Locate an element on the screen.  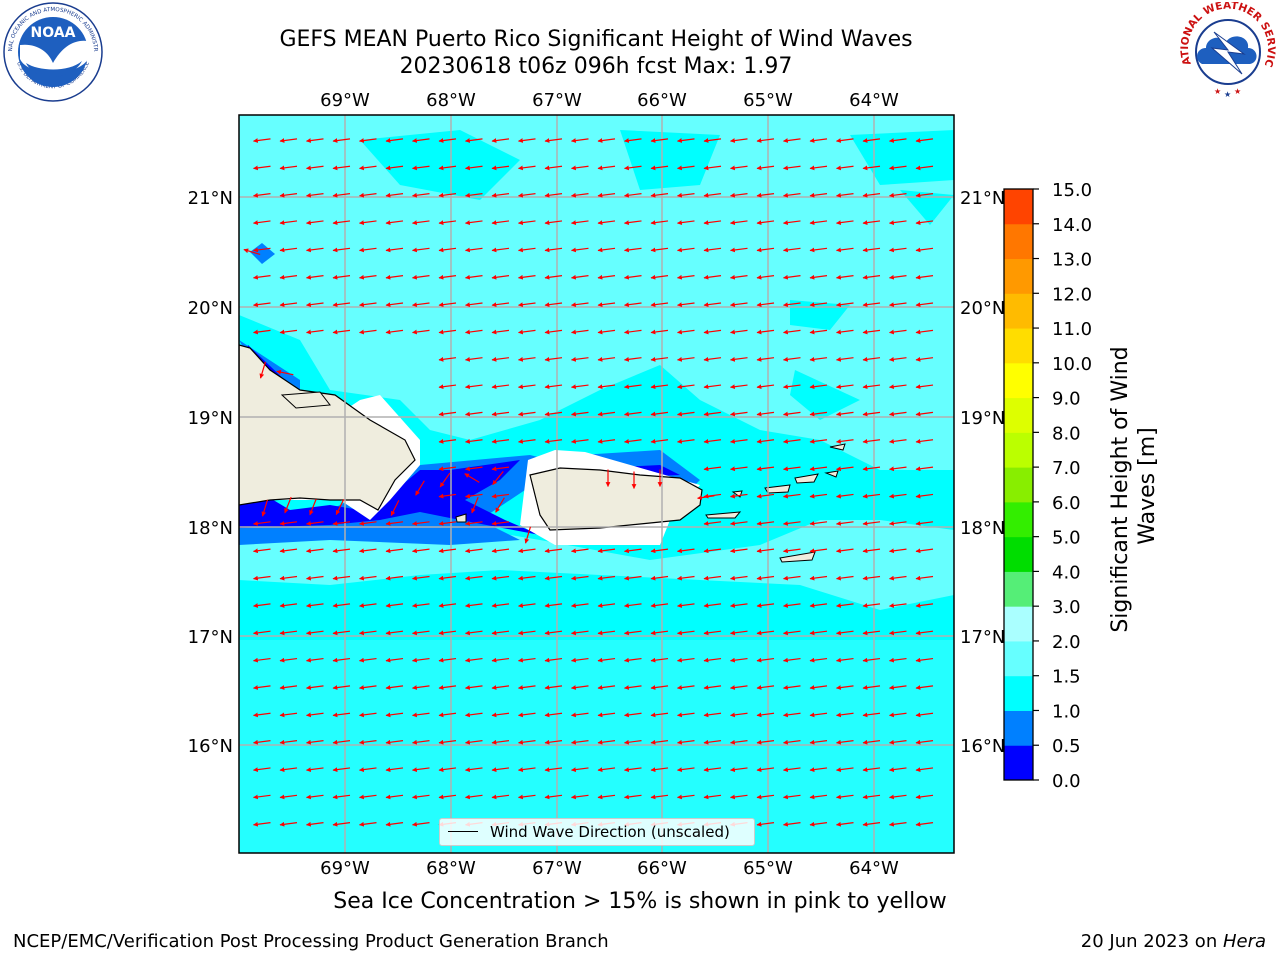
colorbar-tick-label: 6.0 is located at coordinates (1066, 503).